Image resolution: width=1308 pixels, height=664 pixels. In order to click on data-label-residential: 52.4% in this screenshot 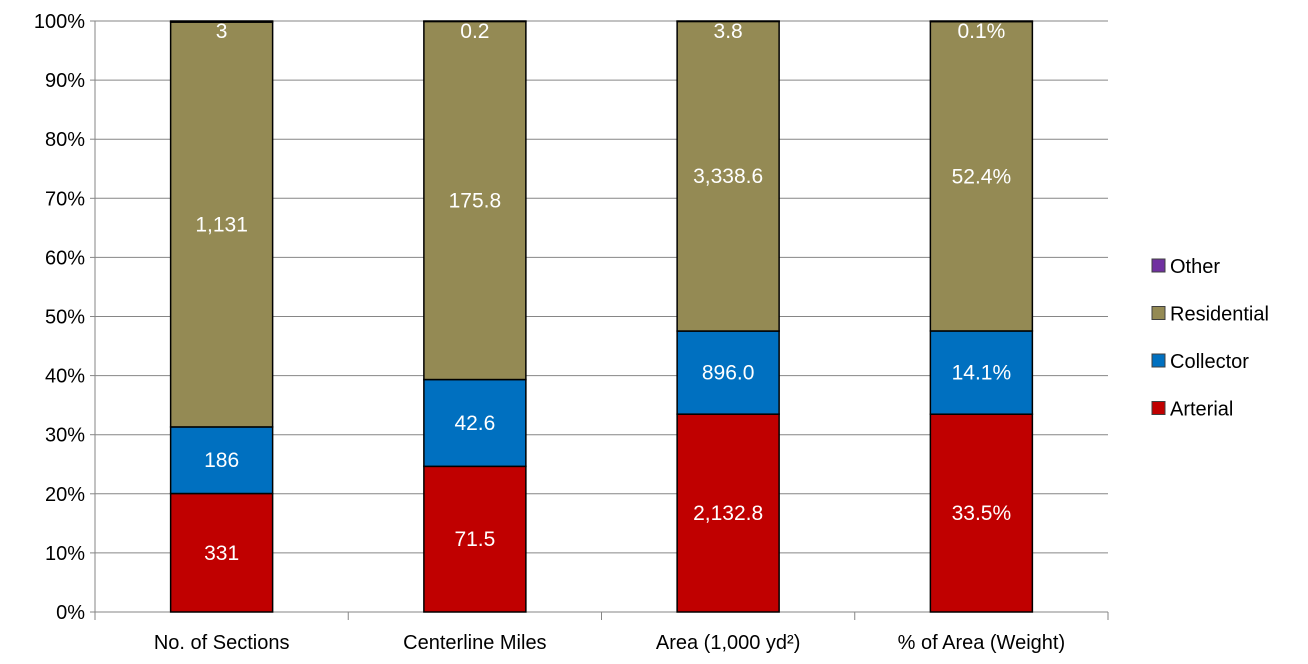, I will do `click(982, 176)`.